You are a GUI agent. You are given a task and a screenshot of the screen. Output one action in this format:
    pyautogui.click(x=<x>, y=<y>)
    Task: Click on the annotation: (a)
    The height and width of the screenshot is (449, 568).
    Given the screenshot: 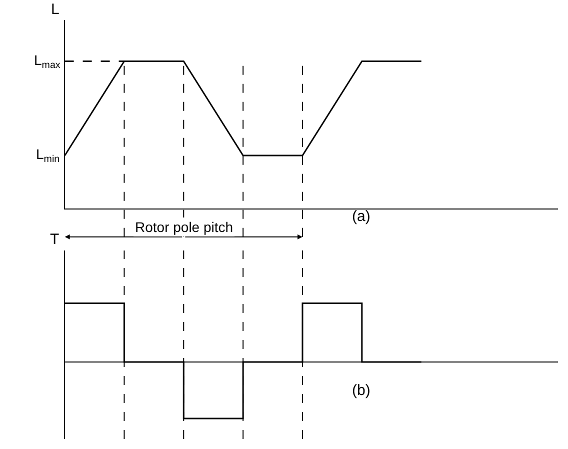 What is the action you would take?
    pyautogui.click(x=361, y=216)
    